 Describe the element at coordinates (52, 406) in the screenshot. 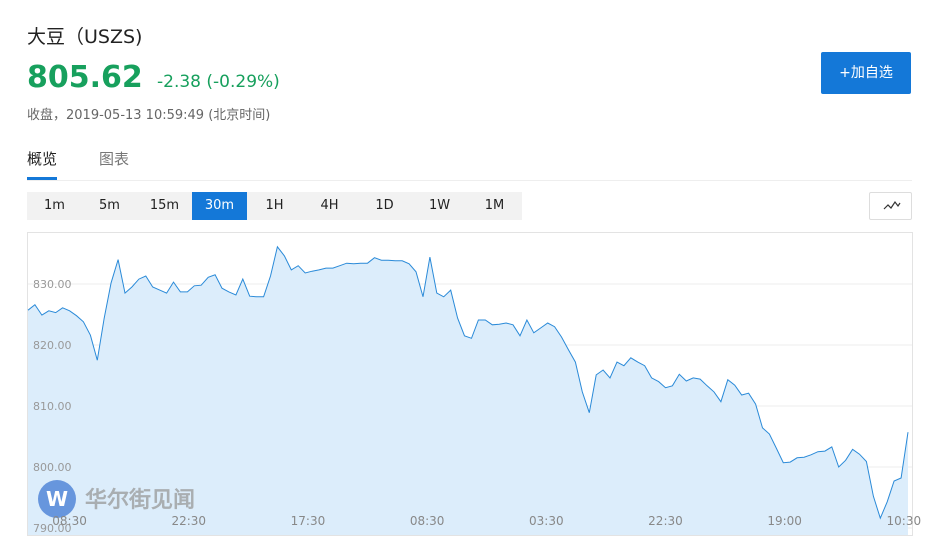

I see `y-tick-label: 810.00` at that location.